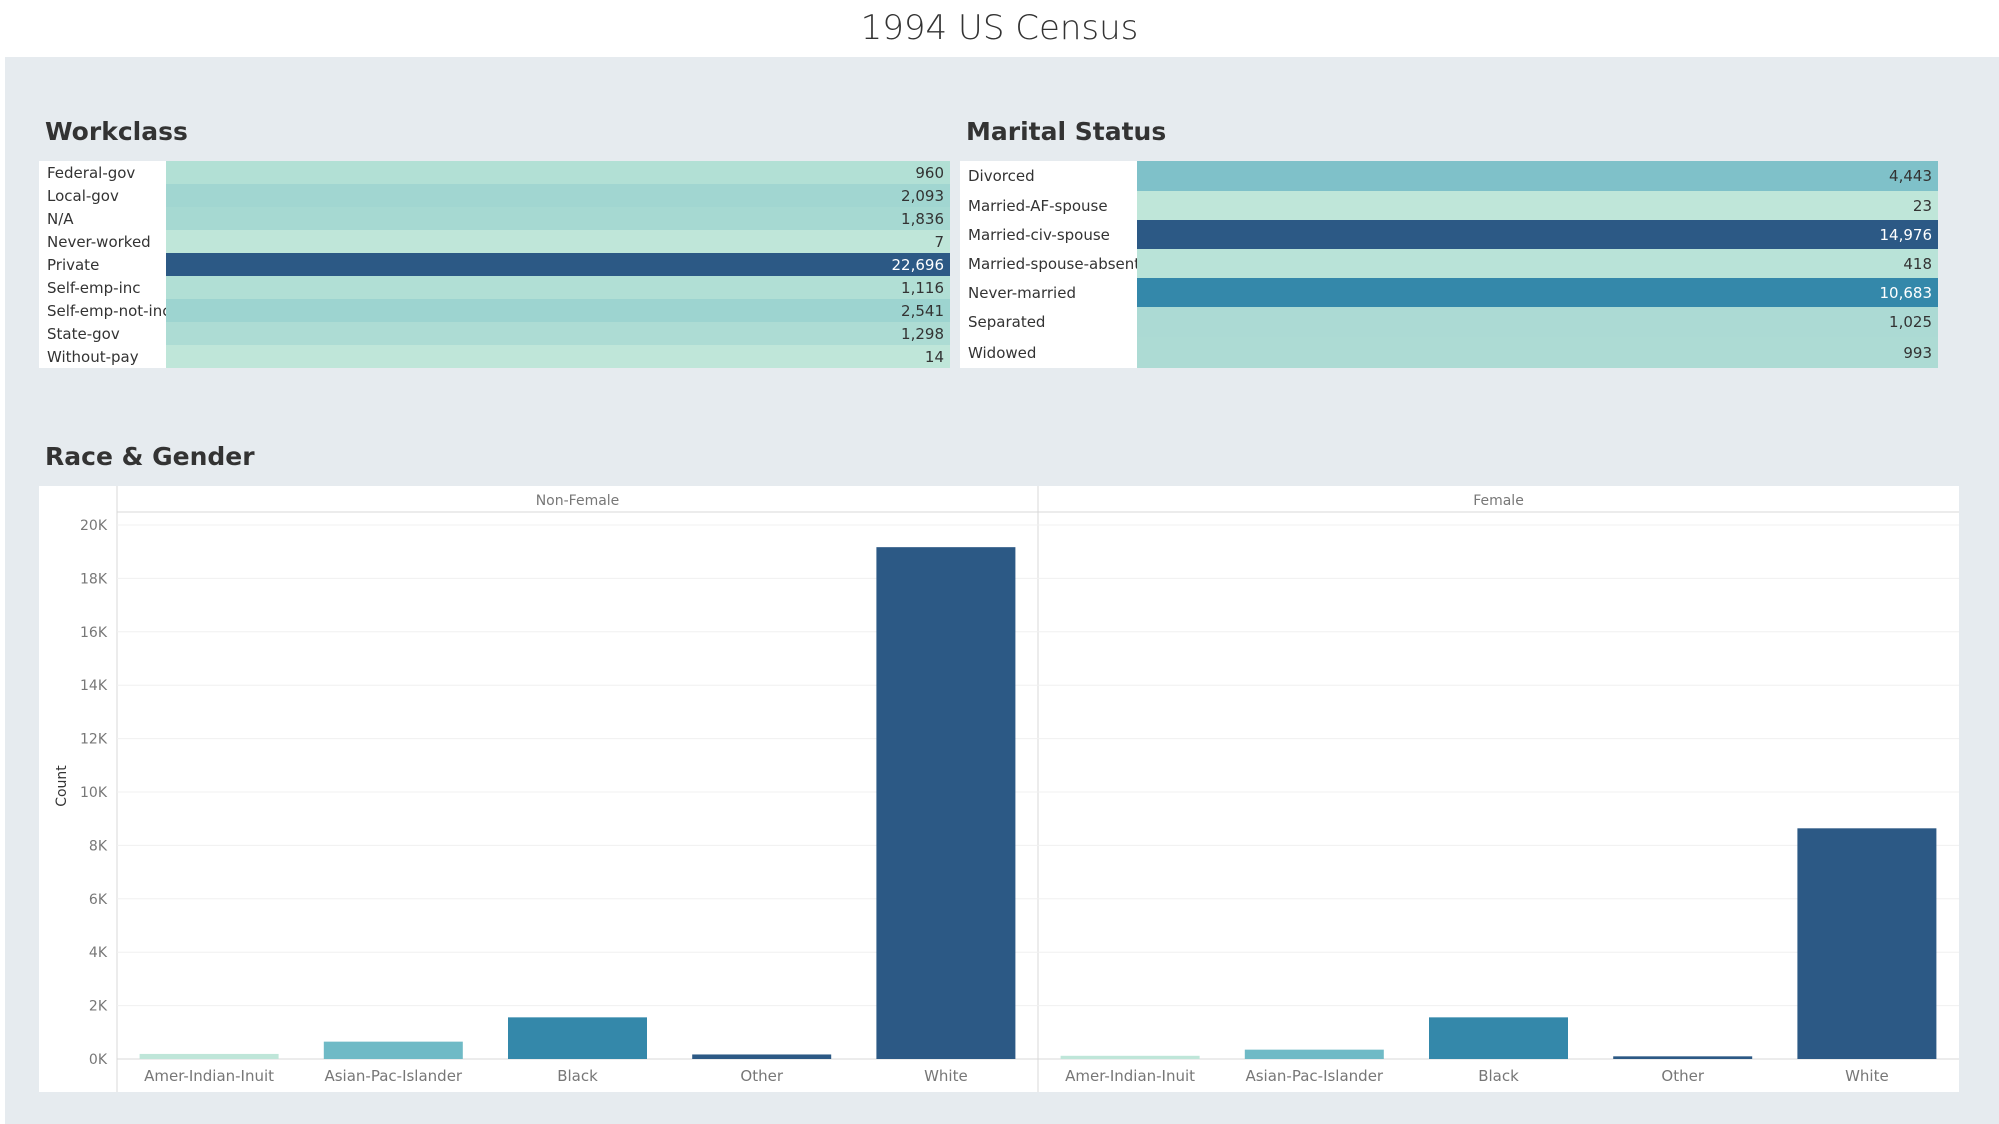  Describe the element at coordinates (558, 218) in the screenshot. I see `workclass-cell: 1,836` at that location.